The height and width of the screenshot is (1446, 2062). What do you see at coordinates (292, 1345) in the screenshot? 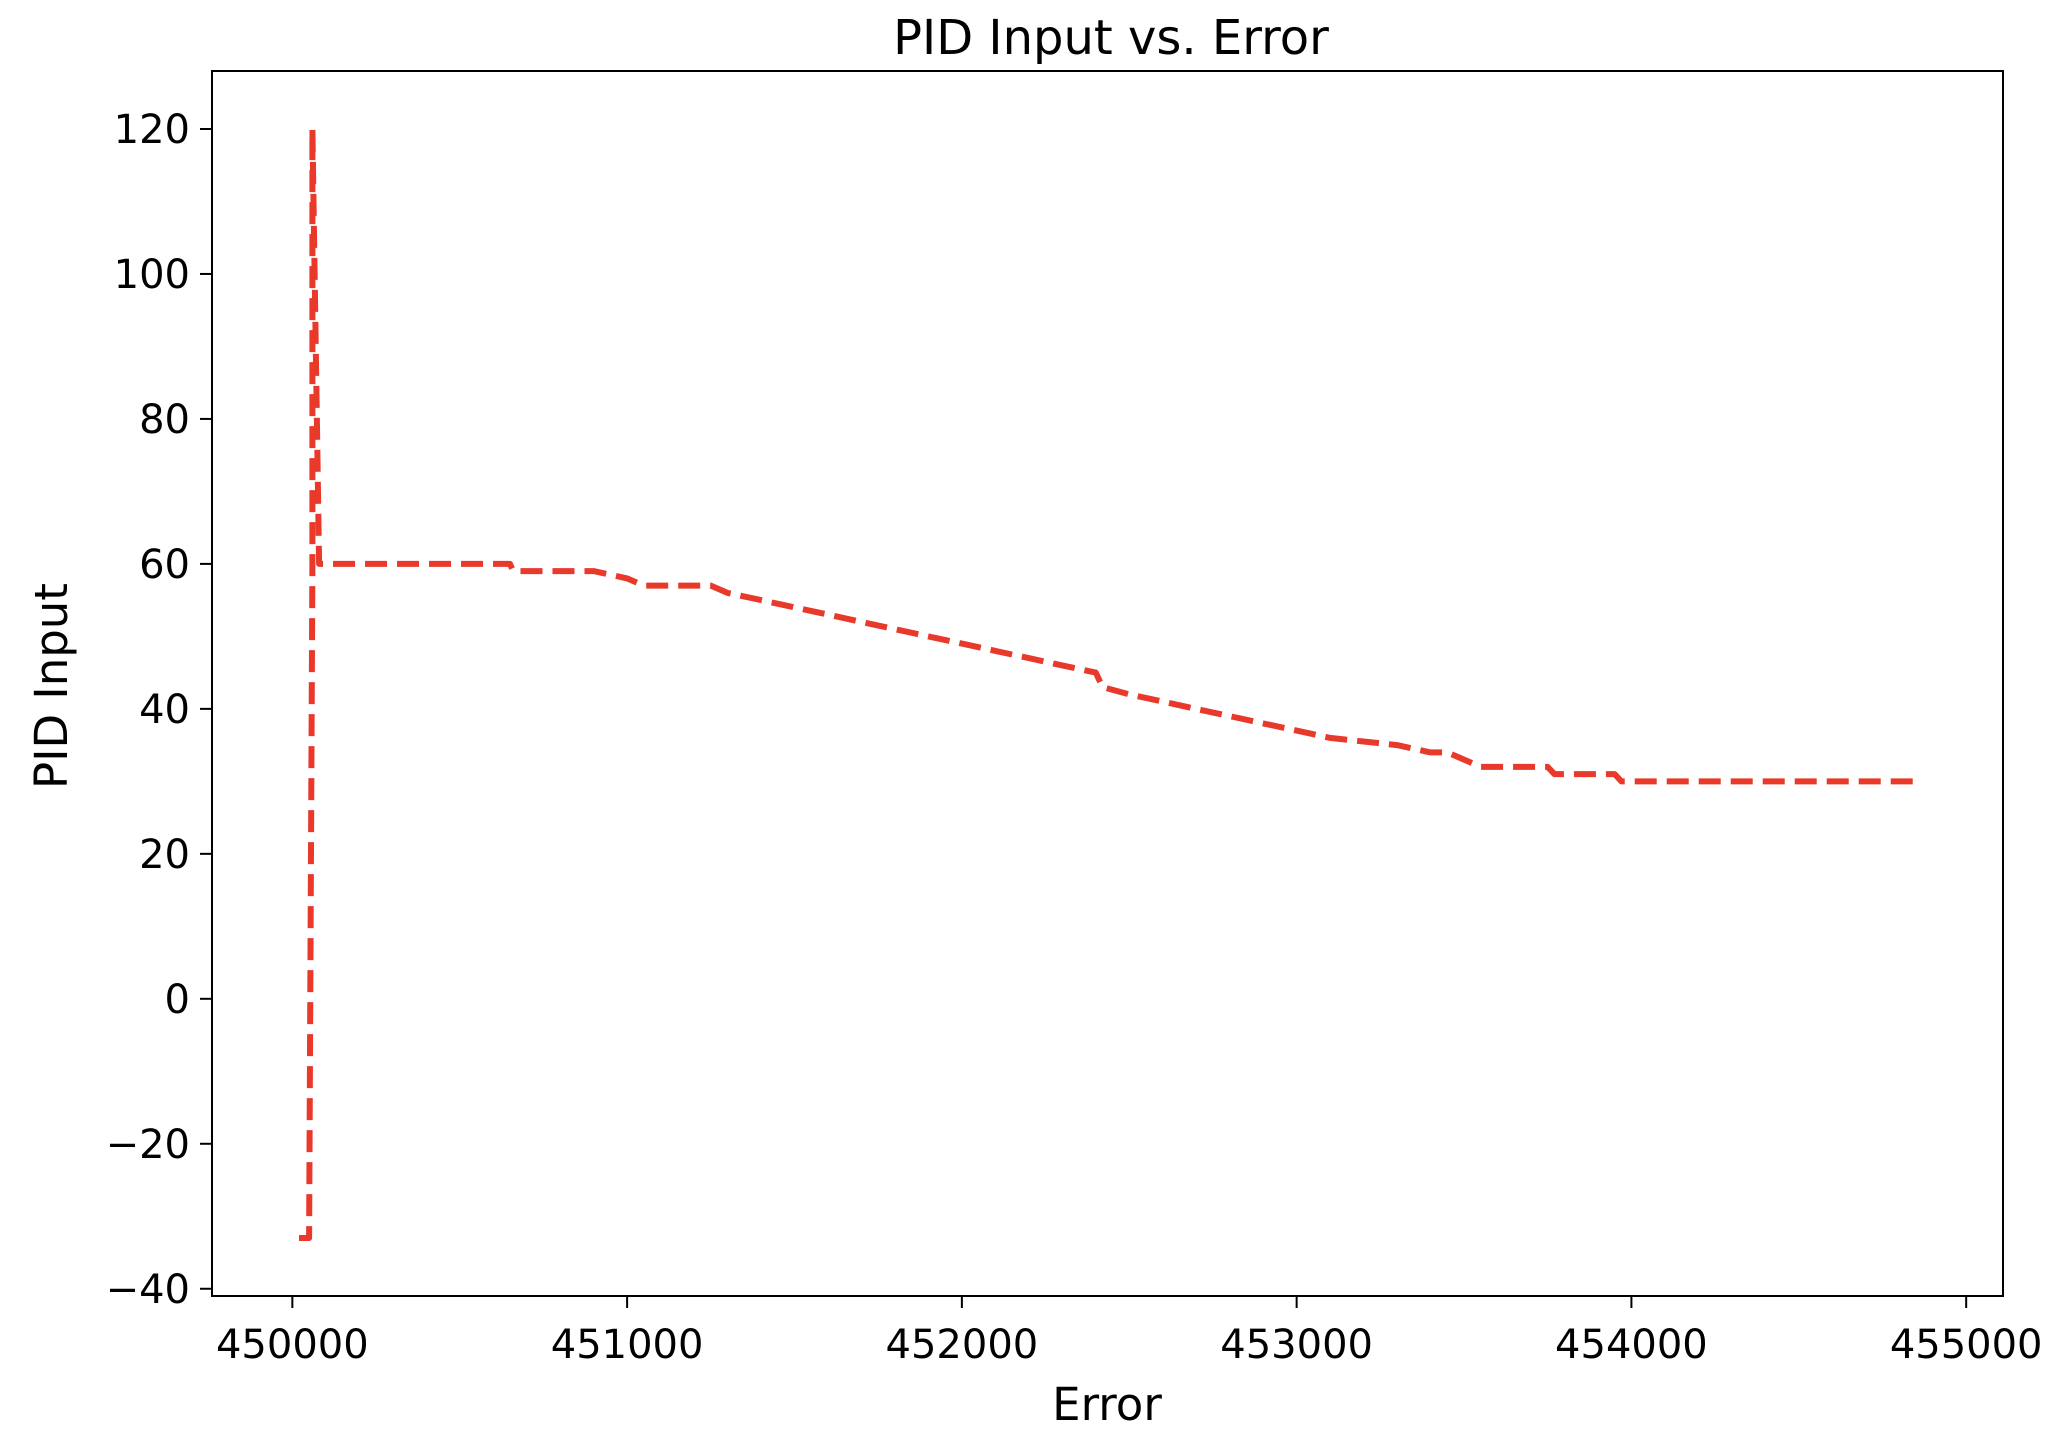
I see `x-tick-label: 450000` at bounding box center [292, 1345].